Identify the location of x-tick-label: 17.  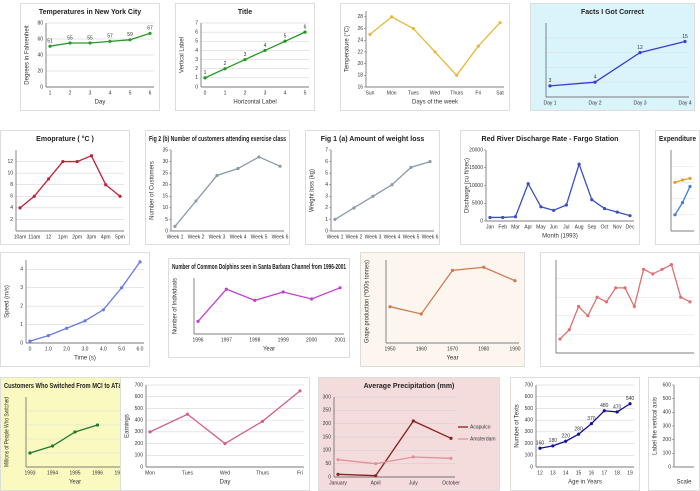
(605, 473).